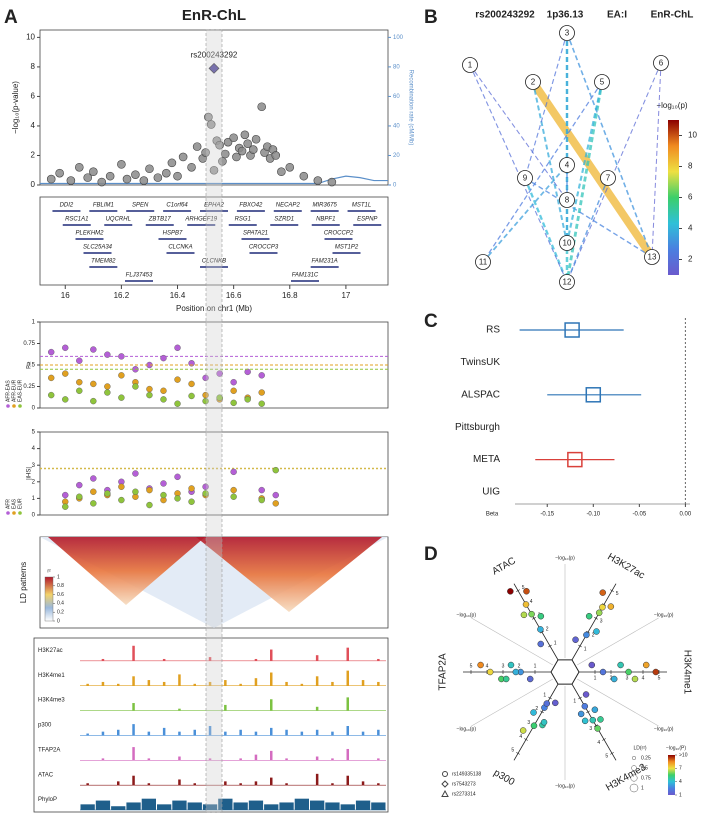  I want to click on radial-tick-label: 2, so click(536, 709).